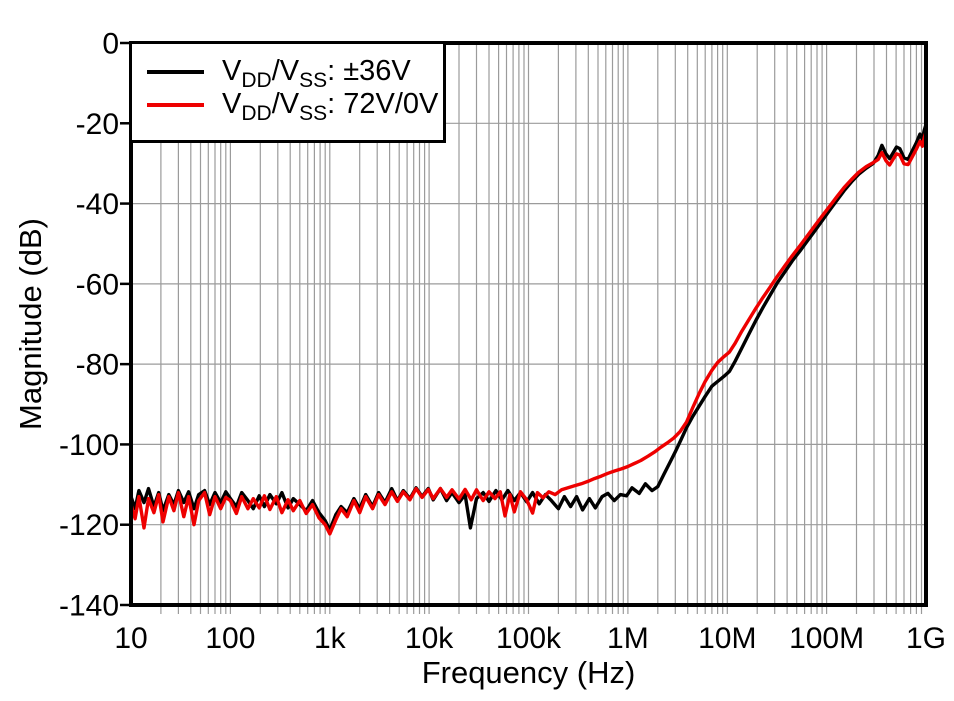 This screenshot has width=954, height=701. What do you see at coordinates (97, 124) in the screenshot?
I see `y-tick-label: -20` at bounding box center [97, 124].